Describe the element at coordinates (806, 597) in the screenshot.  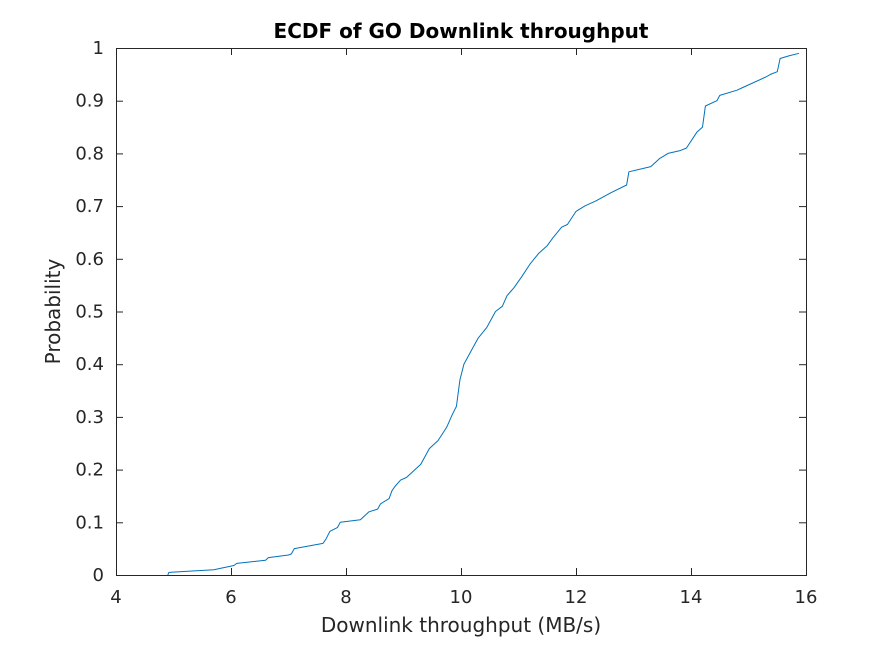
I see `x-tick-label: 16` at that location.